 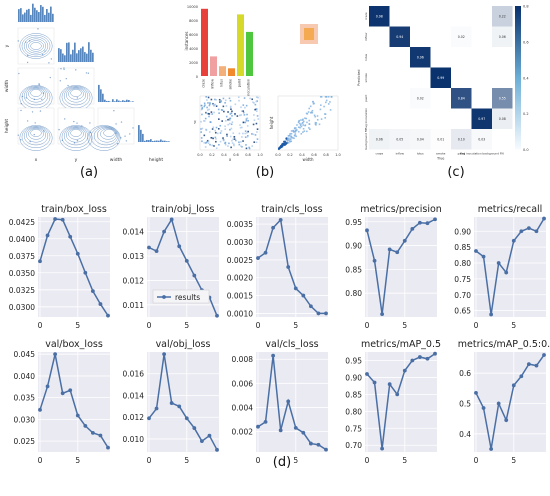 I want to click on colorbar-tick: 0.0, so click(x=526, y=150).